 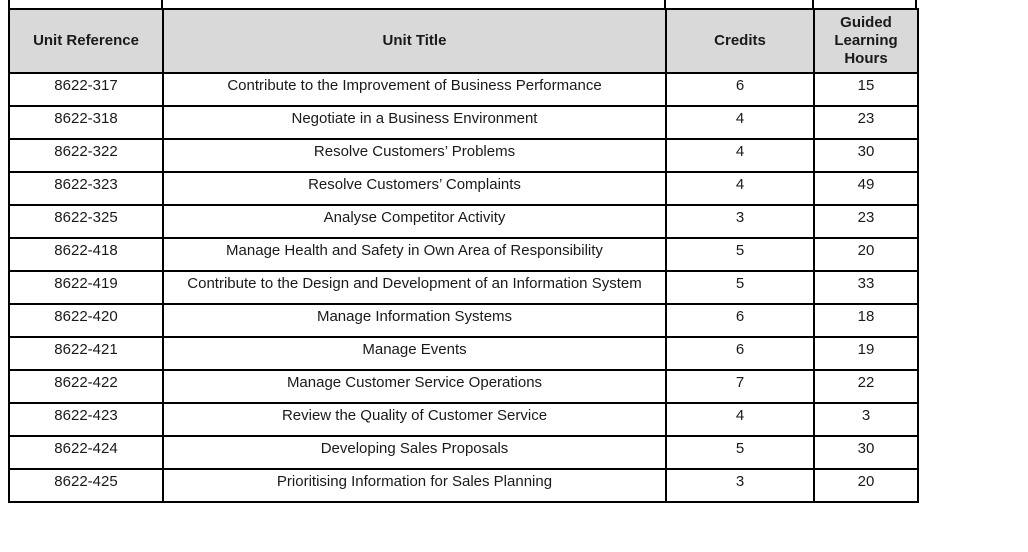 I want to click on unit-reference-cell: 8622-317, so click(x=86, y=89).